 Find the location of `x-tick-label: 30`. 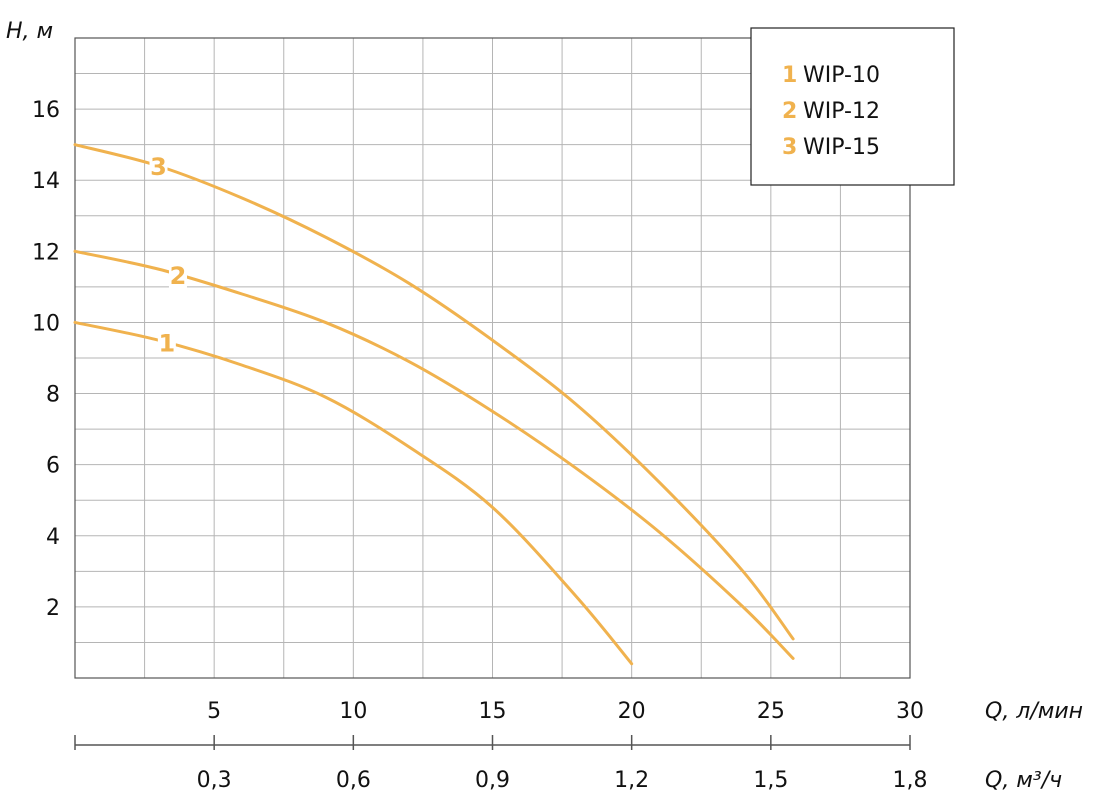

x-tick-label: 30 is located at coordinates (910, 711).